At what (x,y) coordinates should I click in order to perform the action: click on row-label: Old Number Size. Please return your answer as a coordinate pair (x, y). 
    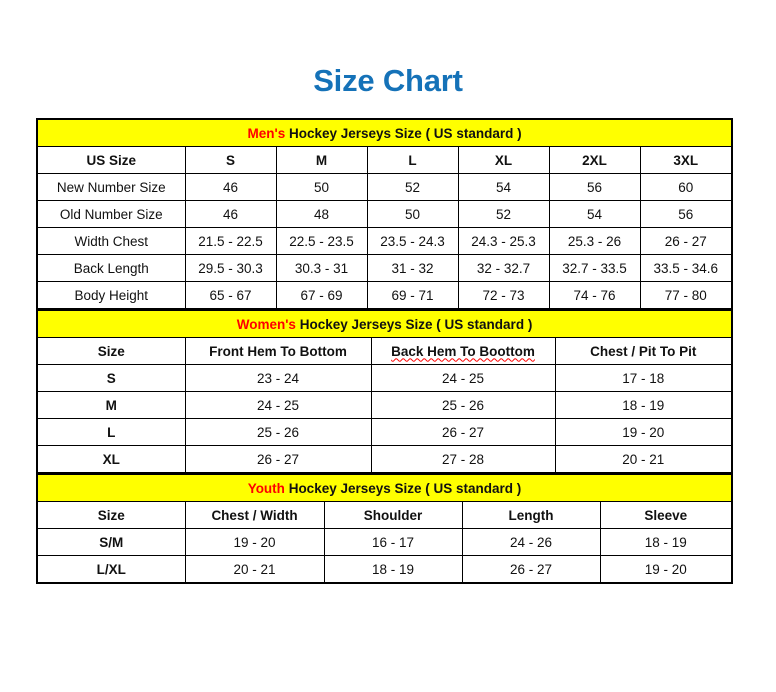
    Looking at the image, I should click on (111, 214).